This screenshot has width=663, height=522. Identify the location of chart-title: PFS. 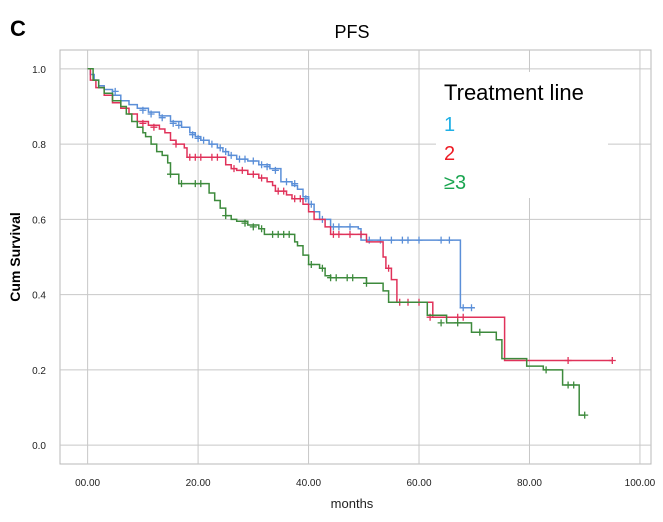
(351, 32).